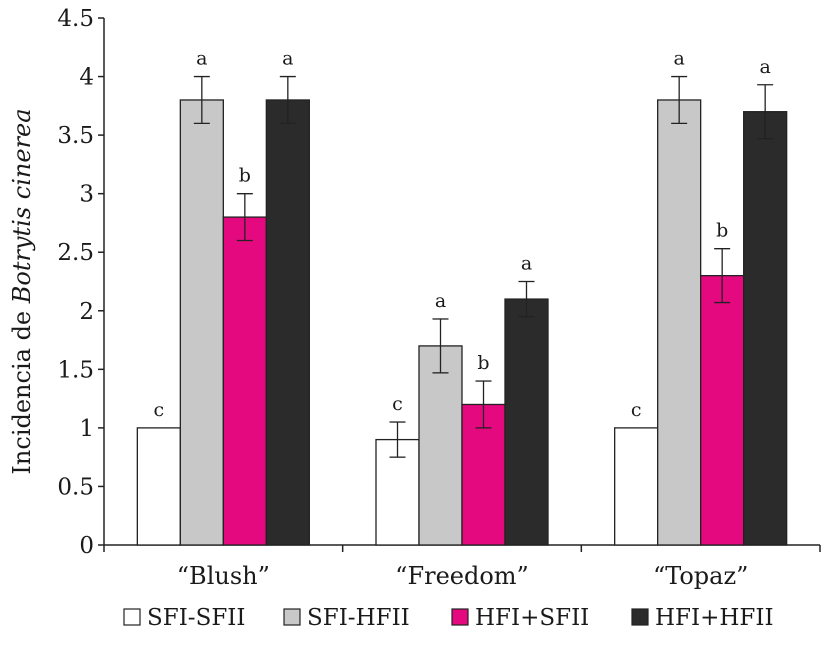 This screenshot has width=827, height=649. Describe the element at coordinates (22, 206) in the screenshot. I see `y-axis-label-species: Botrytis cinerea` at that location.